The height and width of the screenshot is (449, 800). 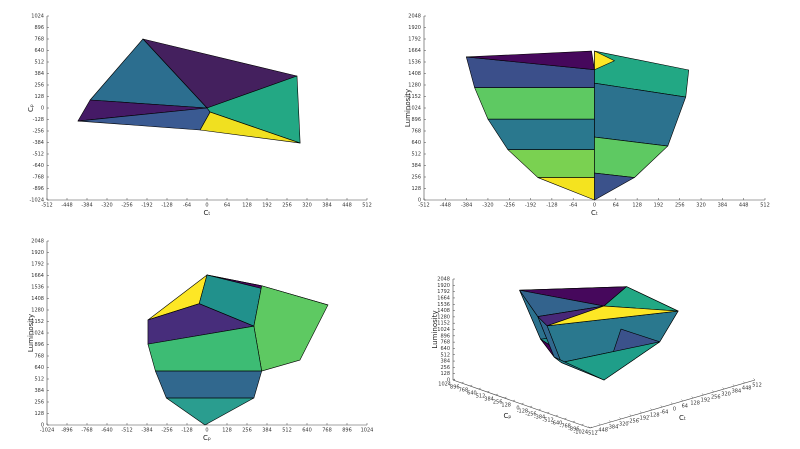 What do you see at coordinates (37, 276) in the screenshot?
I see `y-tick-label: 1664` at bounding box center [37, 276].